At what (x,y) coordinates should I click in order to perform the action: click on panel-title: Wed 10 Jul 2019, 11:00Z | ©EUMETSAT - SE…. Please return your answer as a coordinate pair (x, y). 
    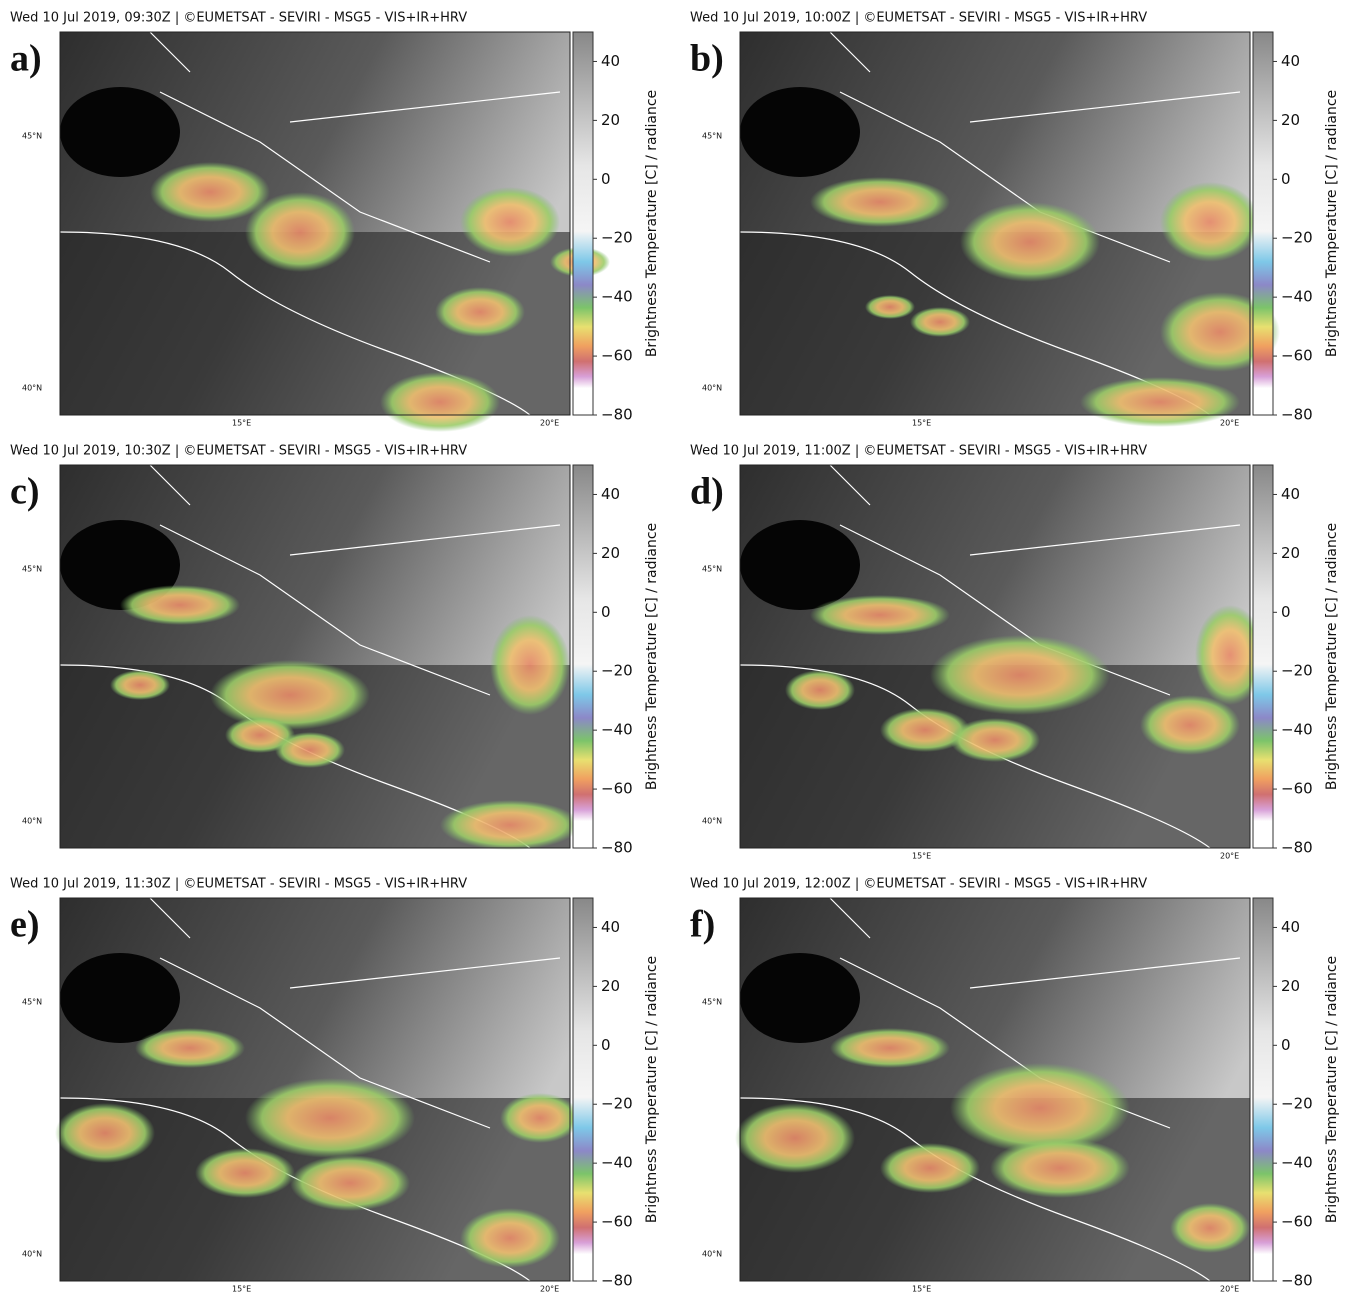
    Looking at the image, I should click on (918, 451).